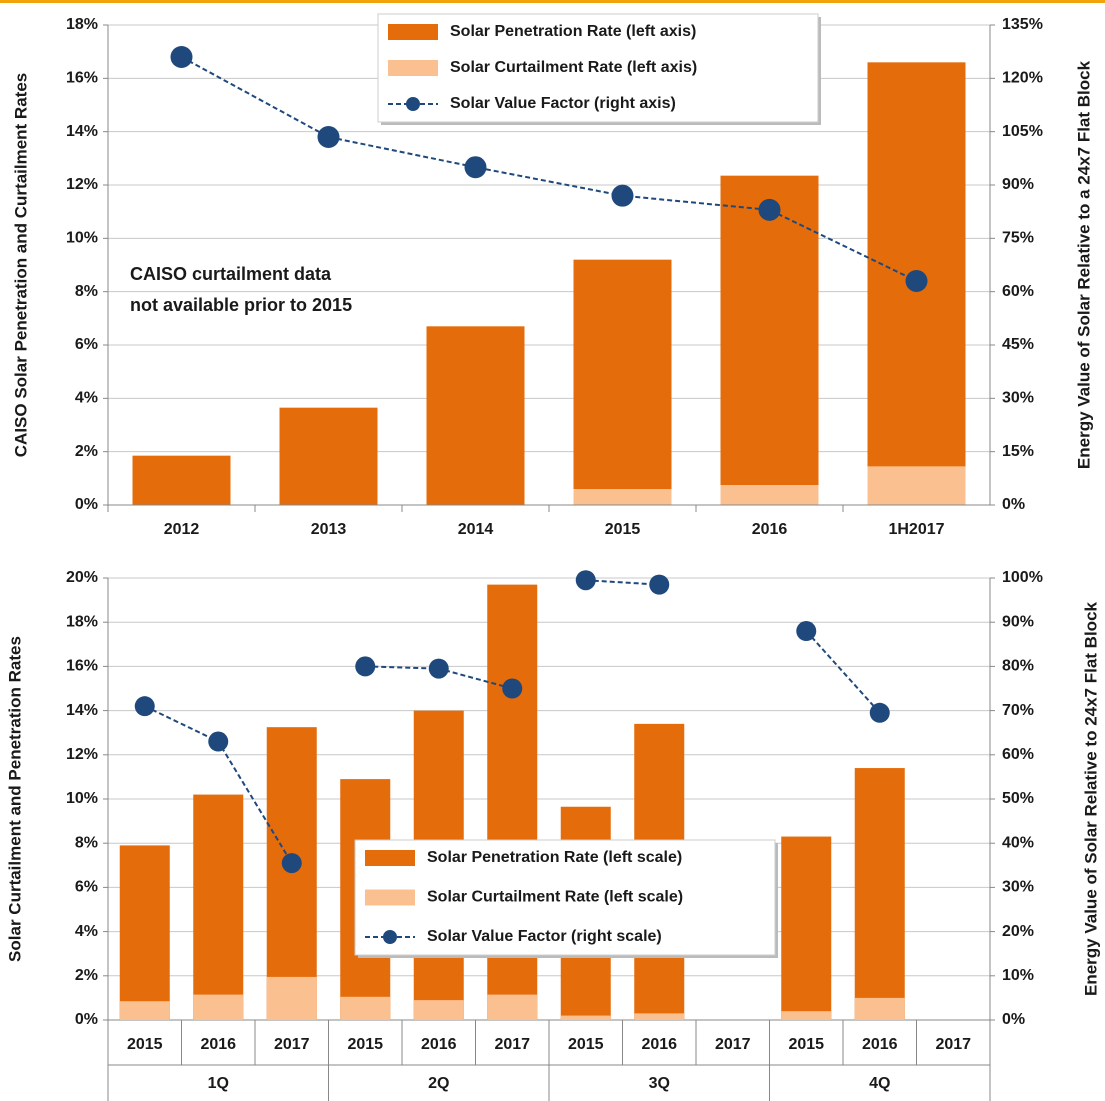 The width and height of the screenshot is (1105, 1101). I want to click on x-tick-label: 2012, so click(182, 529).